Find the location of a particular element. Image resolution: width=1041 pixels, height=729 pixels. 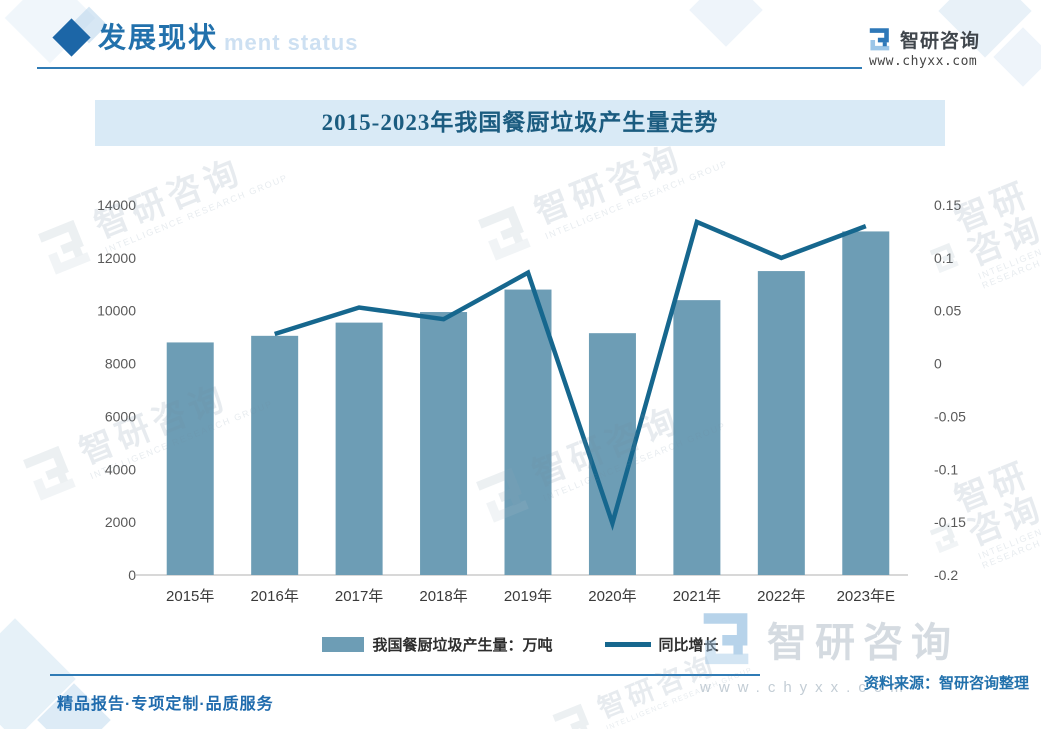

legend-bar-label: 我国餐厨垃圾产生量：万吨 is located at coordinates (462, 645).